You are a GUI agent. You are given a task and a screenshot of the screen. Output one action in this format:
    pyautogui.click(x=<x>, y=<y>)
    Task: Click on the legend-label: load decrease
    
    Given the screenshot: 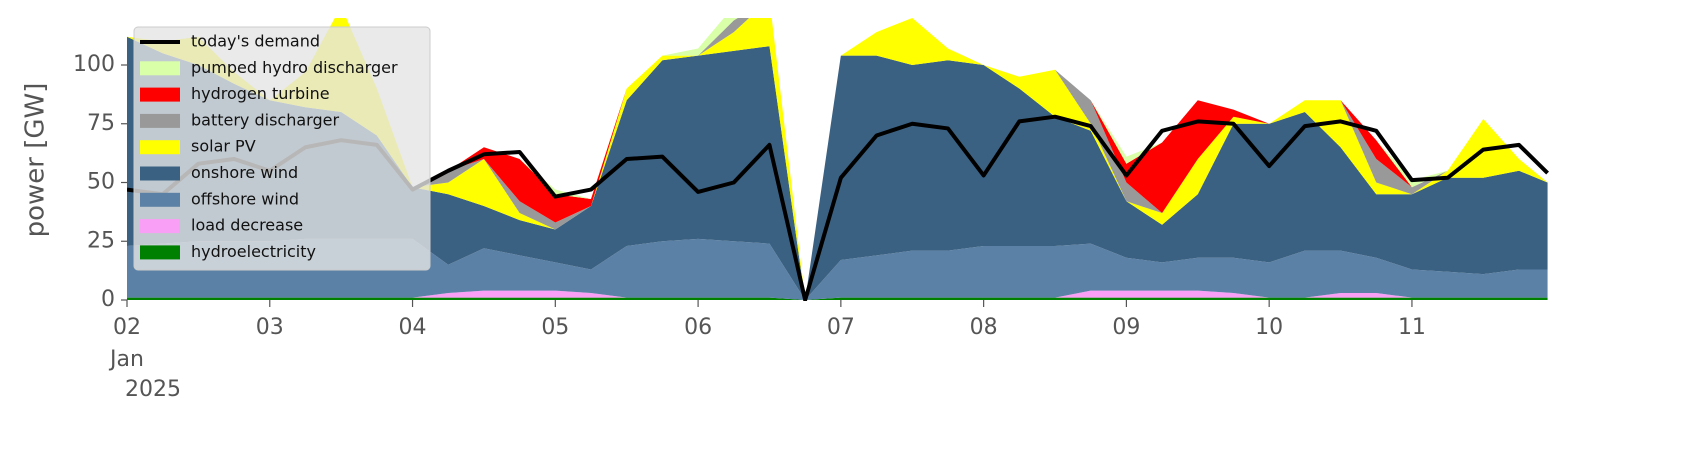 What is the action you would take?
    pyautogui.click(x=247, y=225)
    